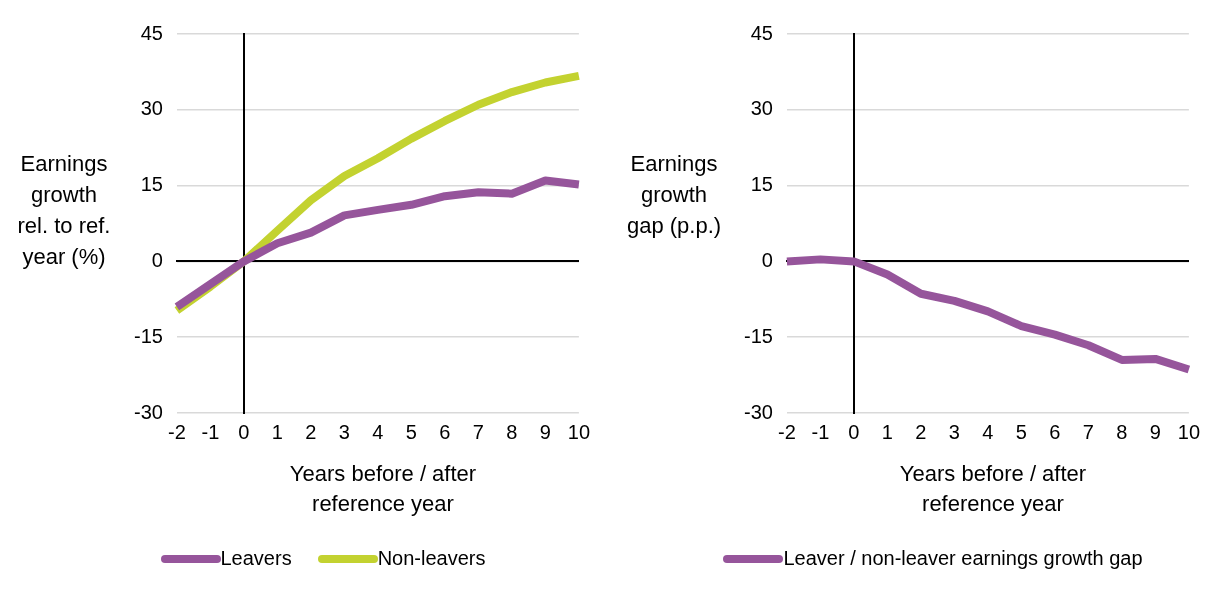  I want to click on legend-label: Leavers, so click(256, 558).